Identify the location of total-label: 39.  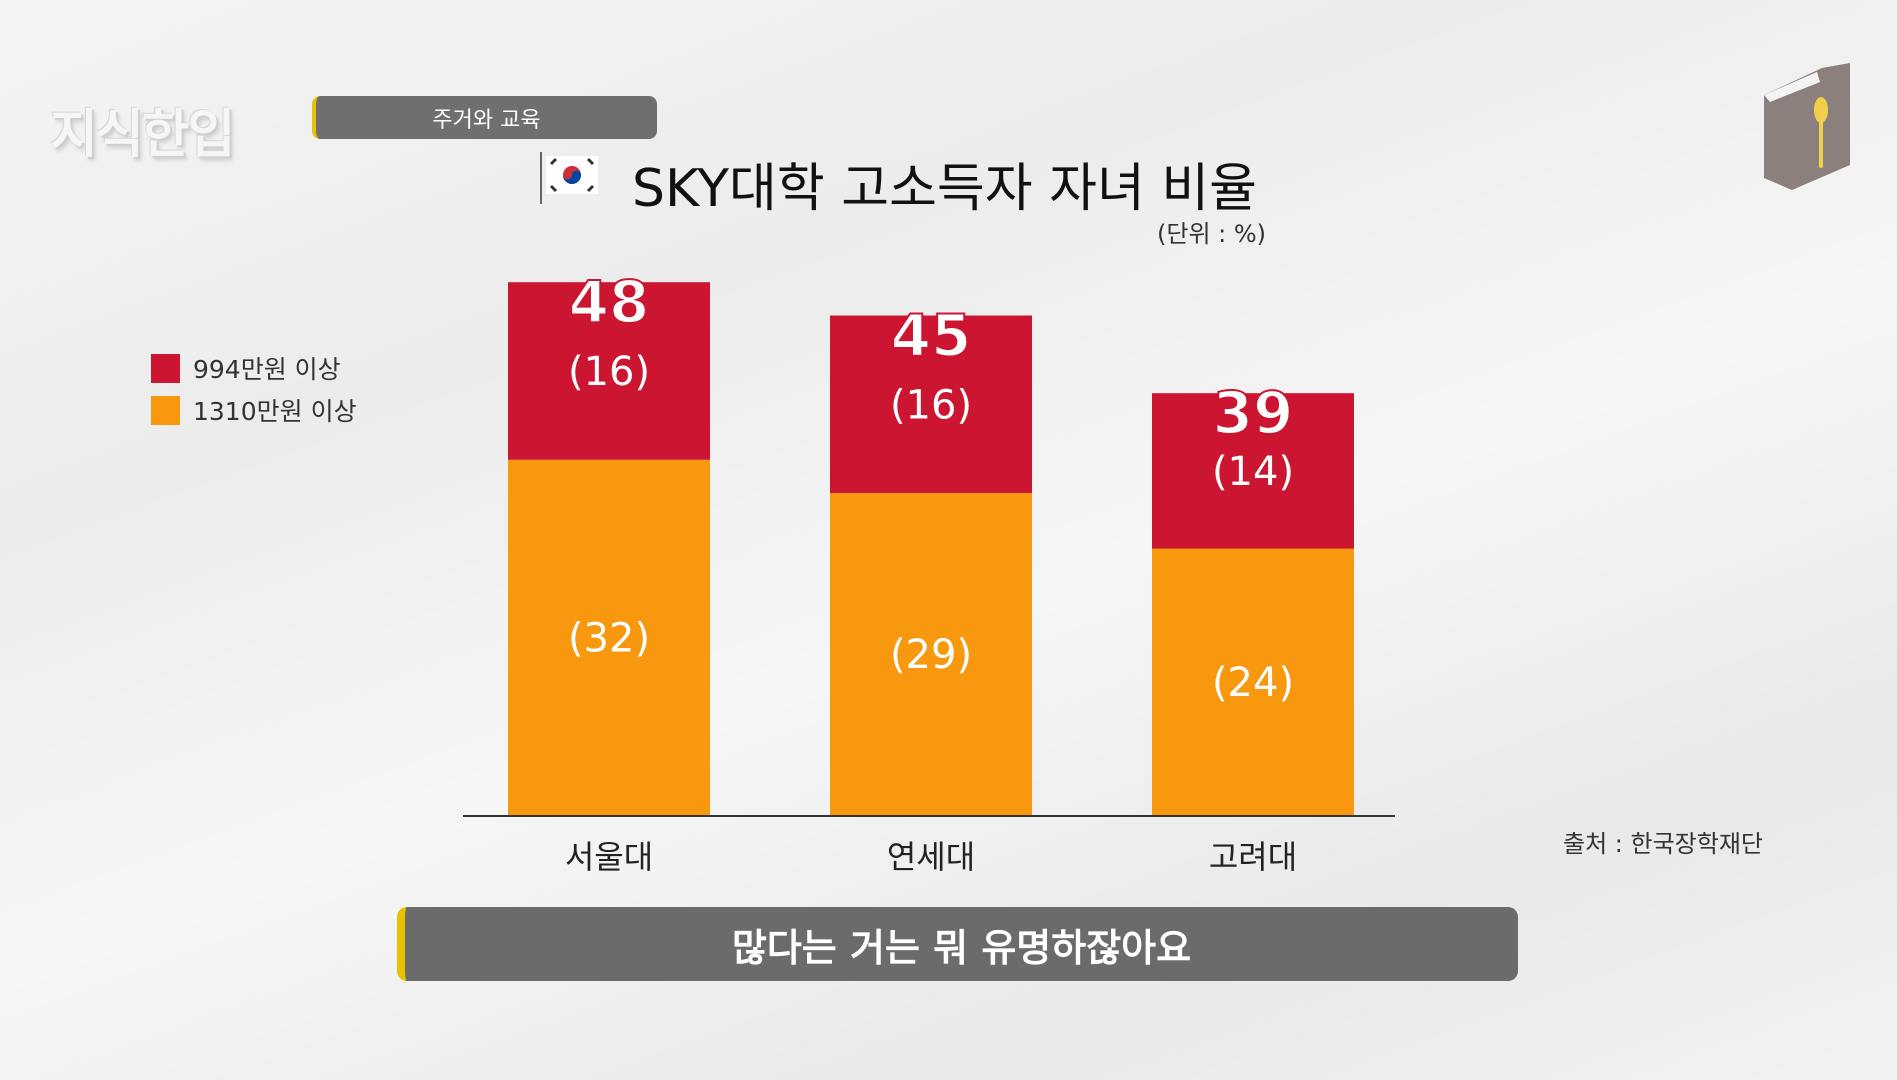
(1253, 413).